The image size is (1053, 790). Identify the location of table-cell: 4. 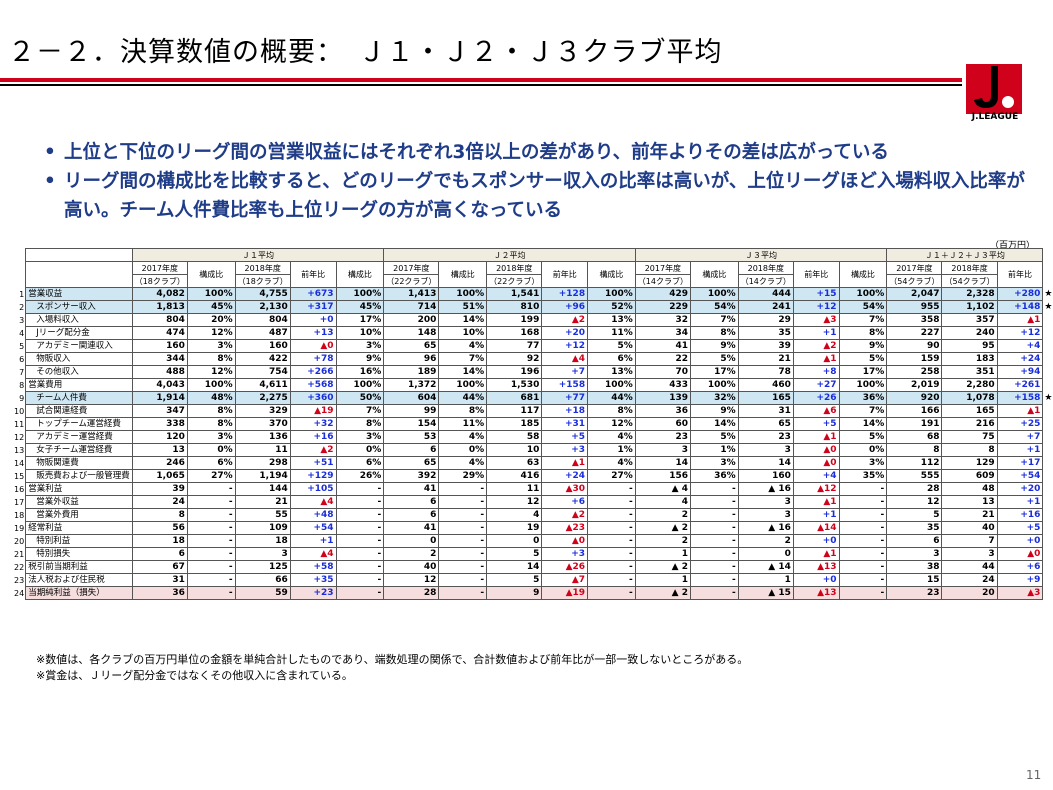
(662, 502).